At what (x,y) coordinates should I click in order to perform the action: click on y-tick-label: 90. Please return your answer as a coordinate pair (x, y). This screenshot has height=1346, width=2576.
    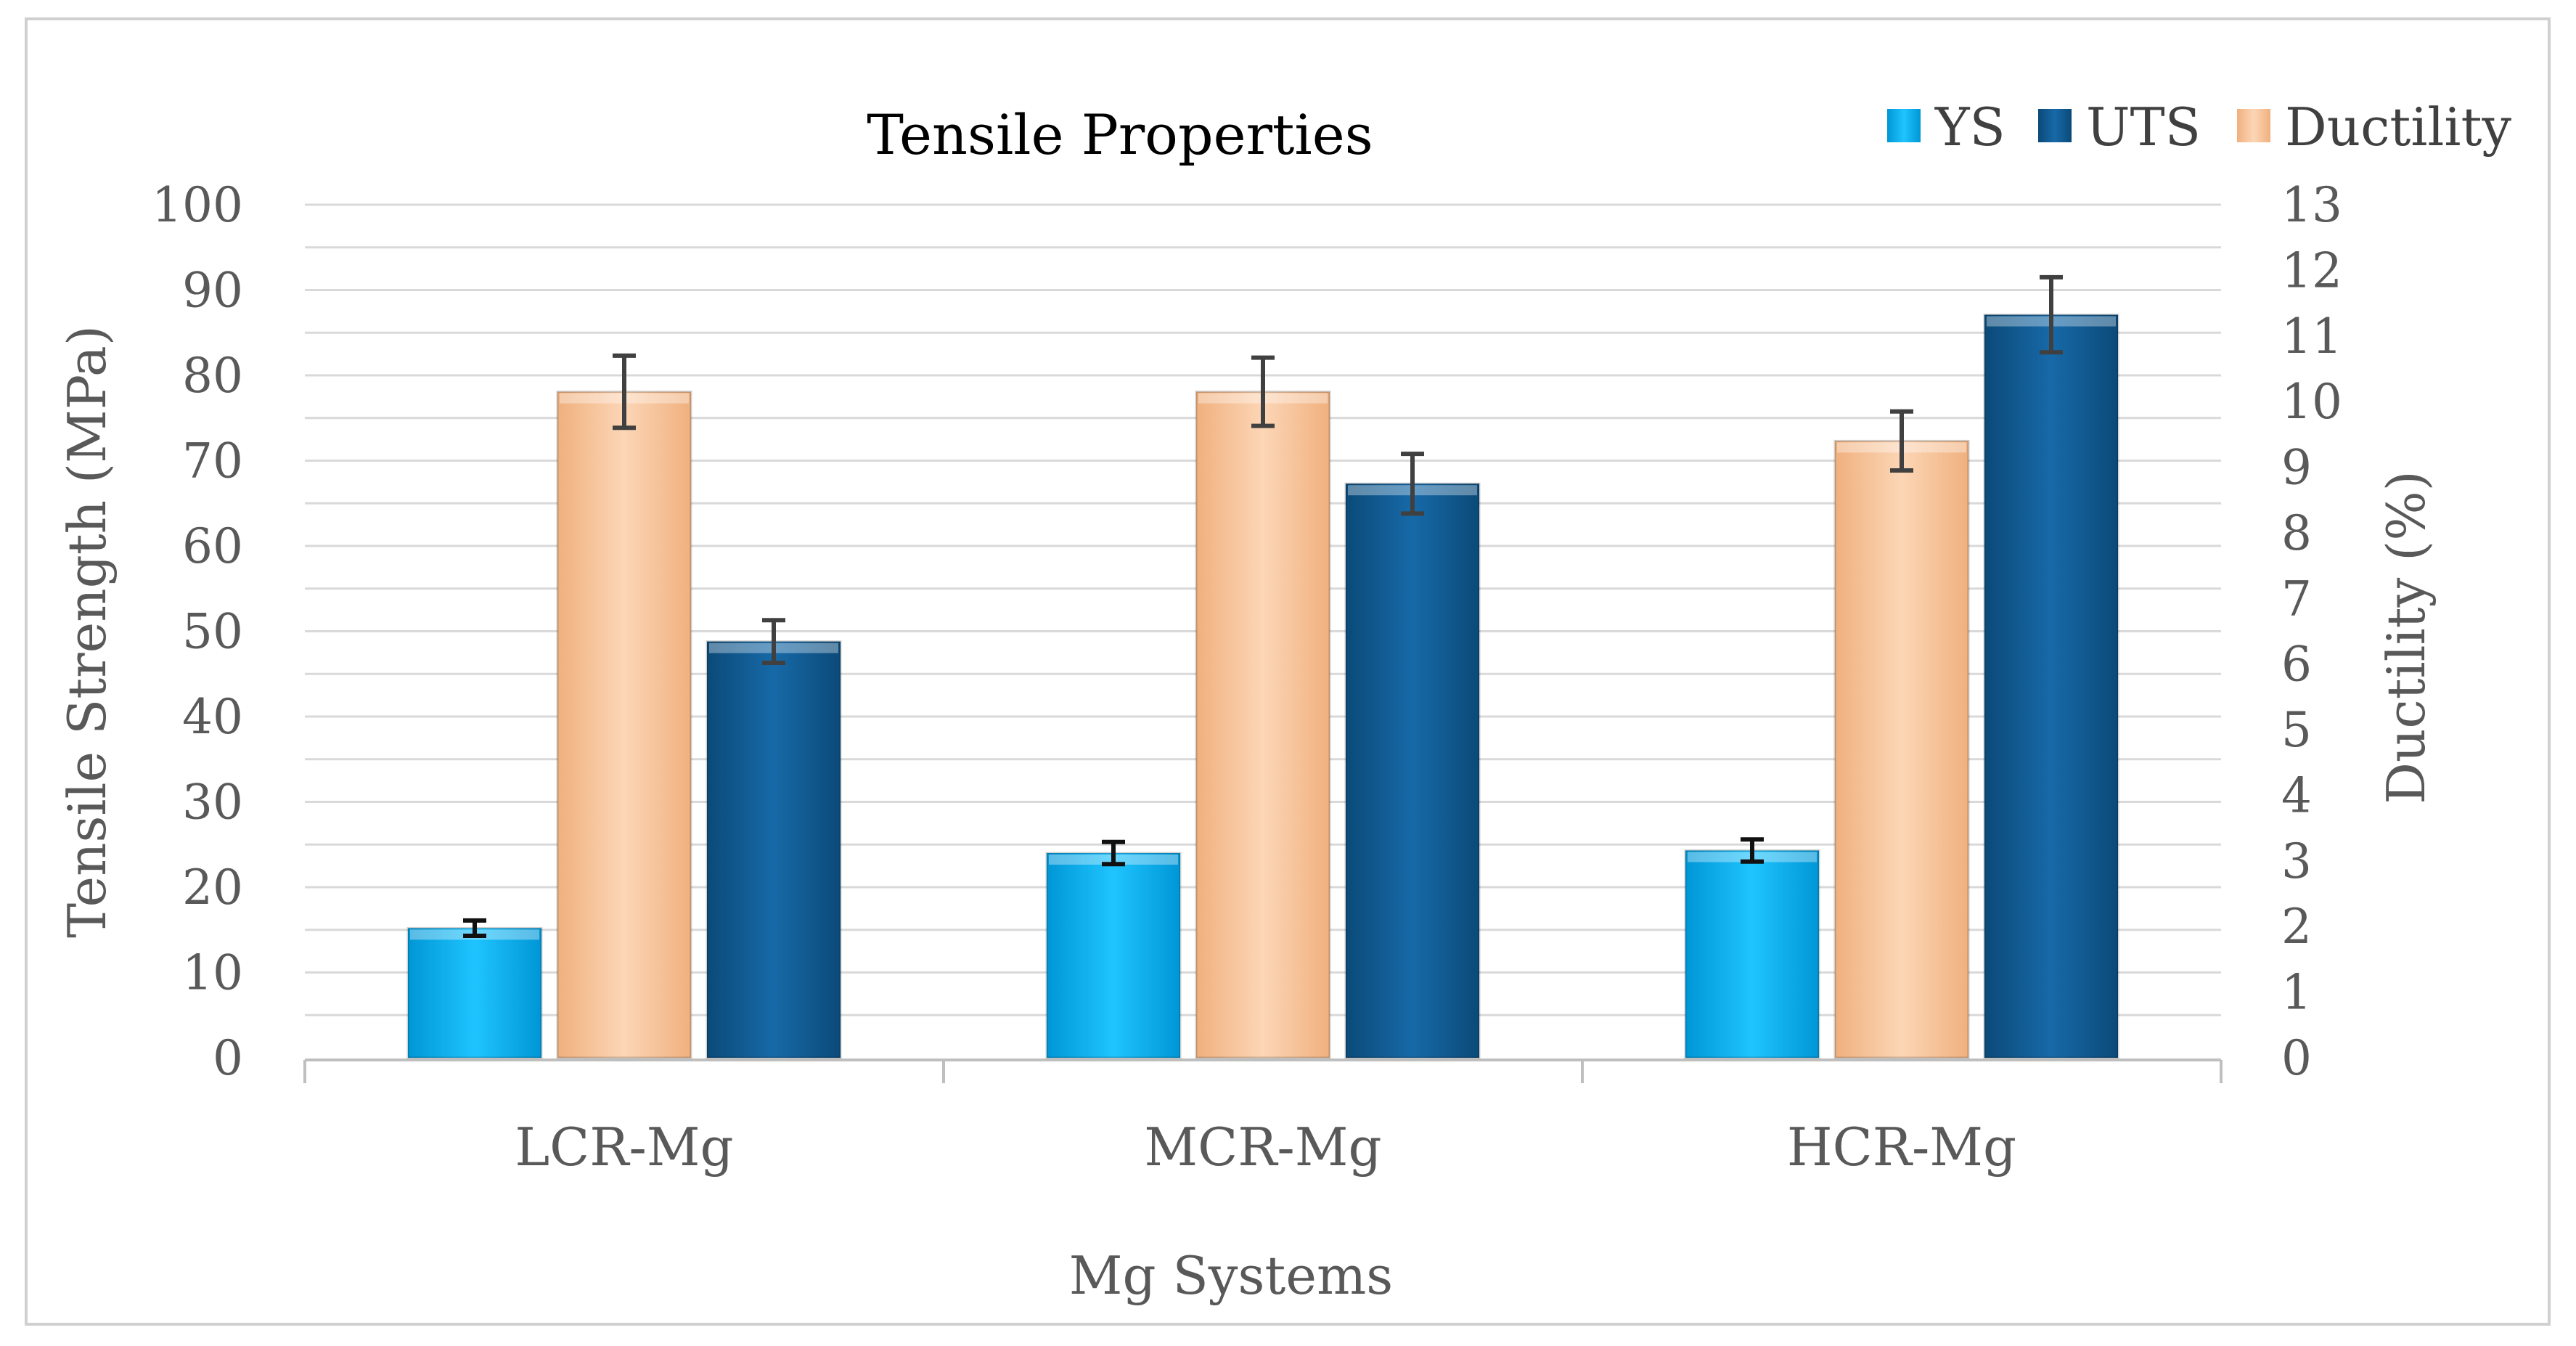
    Looking at the image, I should click on (213, 291).